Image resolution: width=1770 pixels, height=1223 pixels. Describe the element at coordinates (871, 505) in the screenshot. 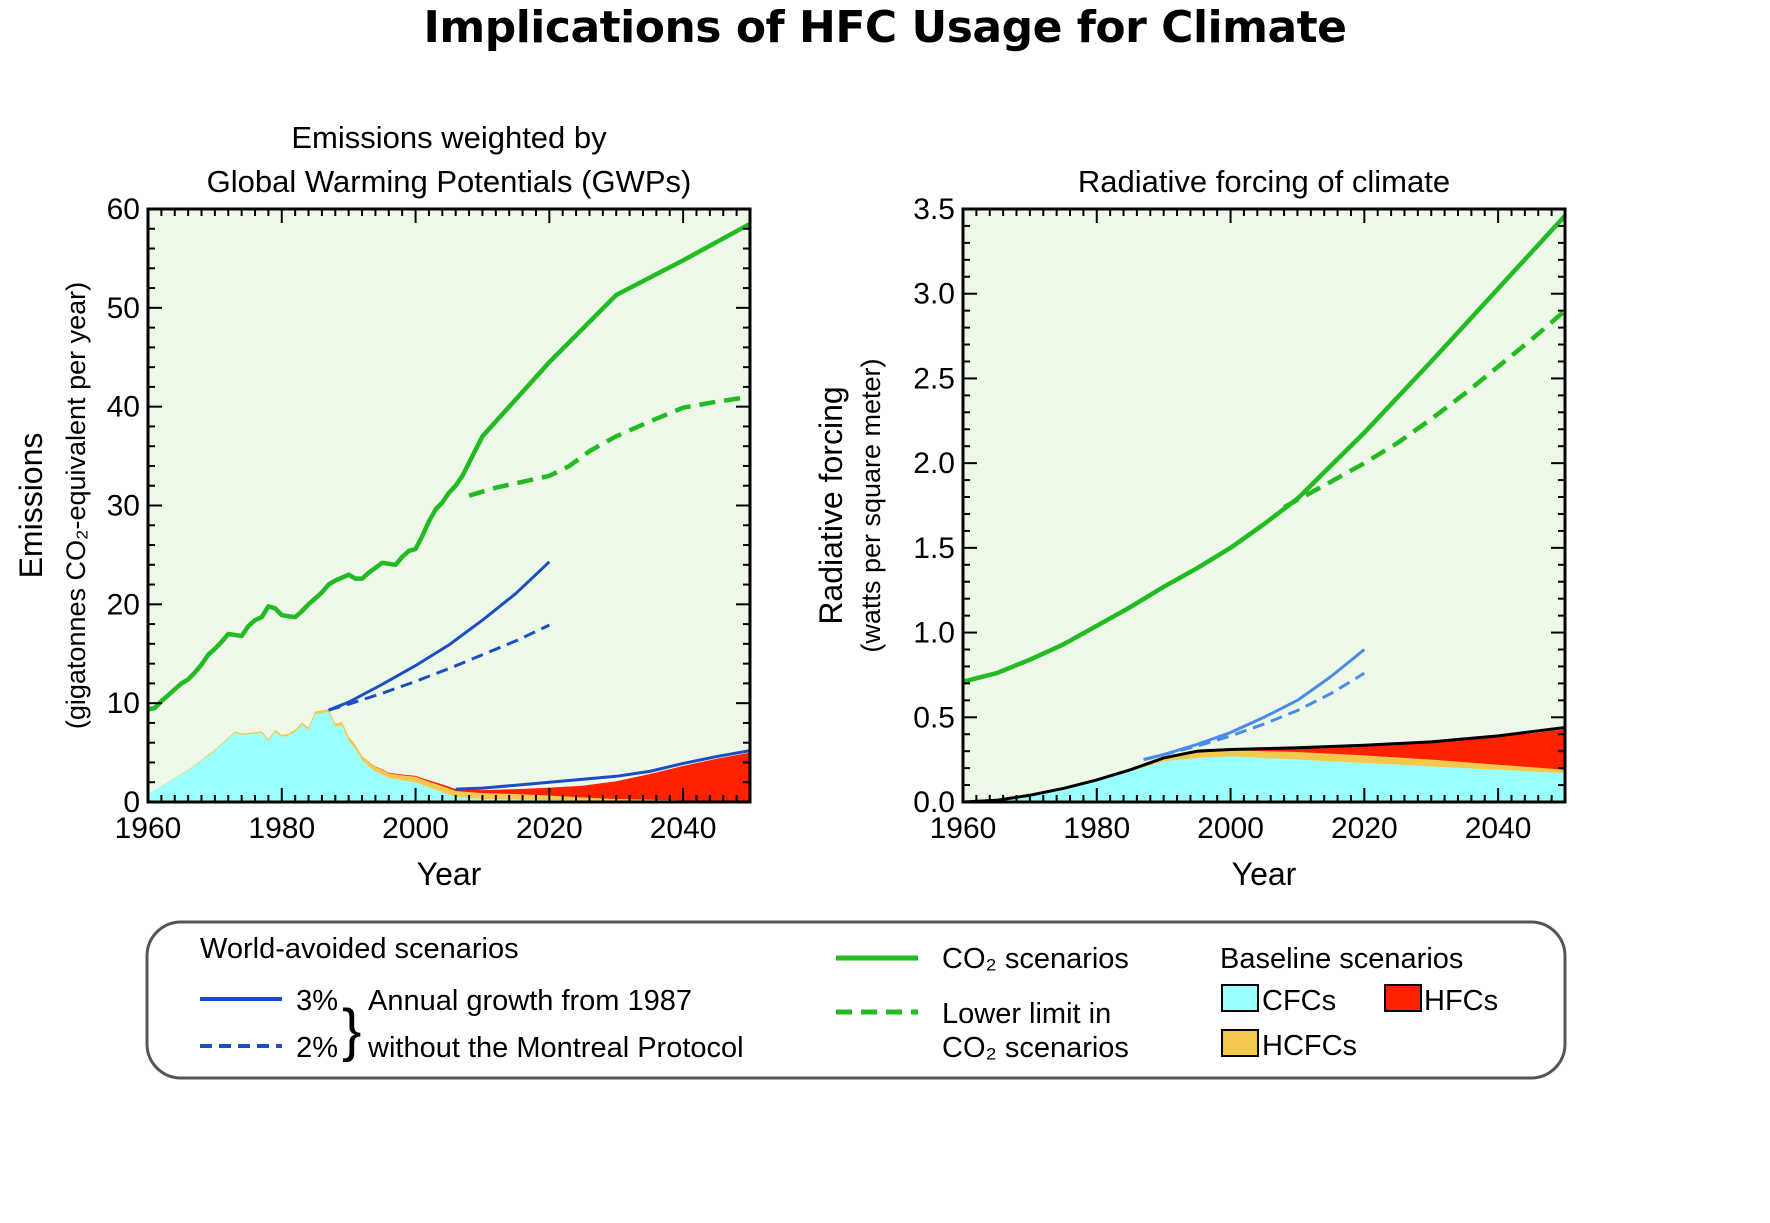

I see `y-axis-sublabel: (watts per square meter)` at that location.